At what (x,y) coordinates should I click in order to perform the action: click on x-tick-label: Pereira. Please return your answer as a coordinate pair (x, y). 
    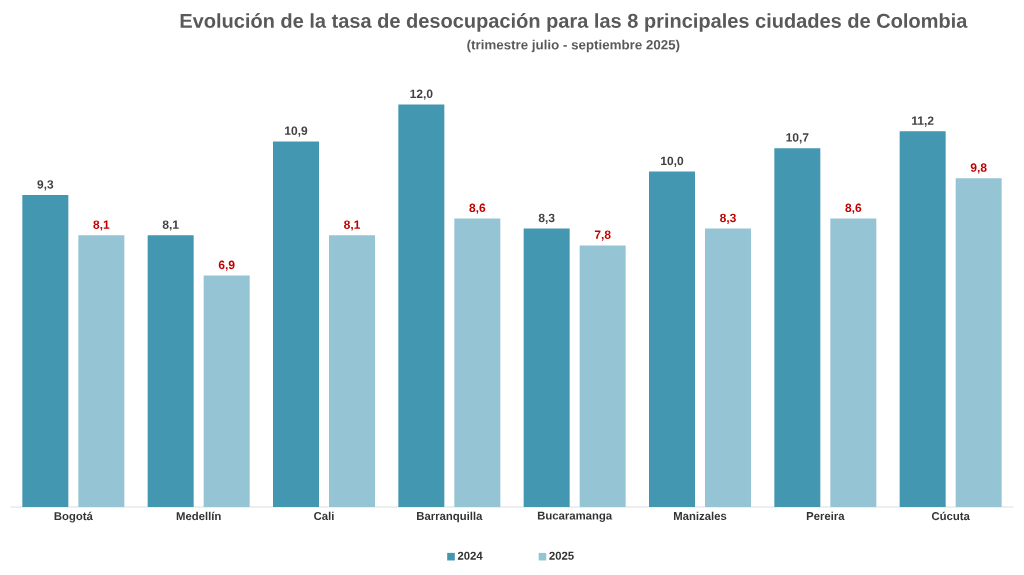
    Looking at the image, I should click on (825, 516).